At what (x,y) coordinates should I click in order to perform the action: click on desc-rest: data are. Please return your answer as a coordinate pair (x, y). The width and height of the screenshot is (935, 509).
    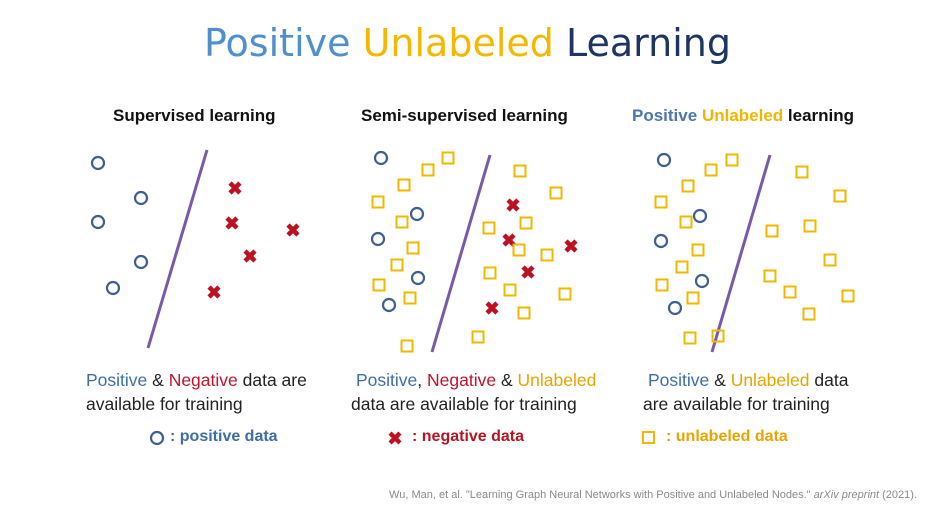
    Looking at the image, I should click on (272, 380).